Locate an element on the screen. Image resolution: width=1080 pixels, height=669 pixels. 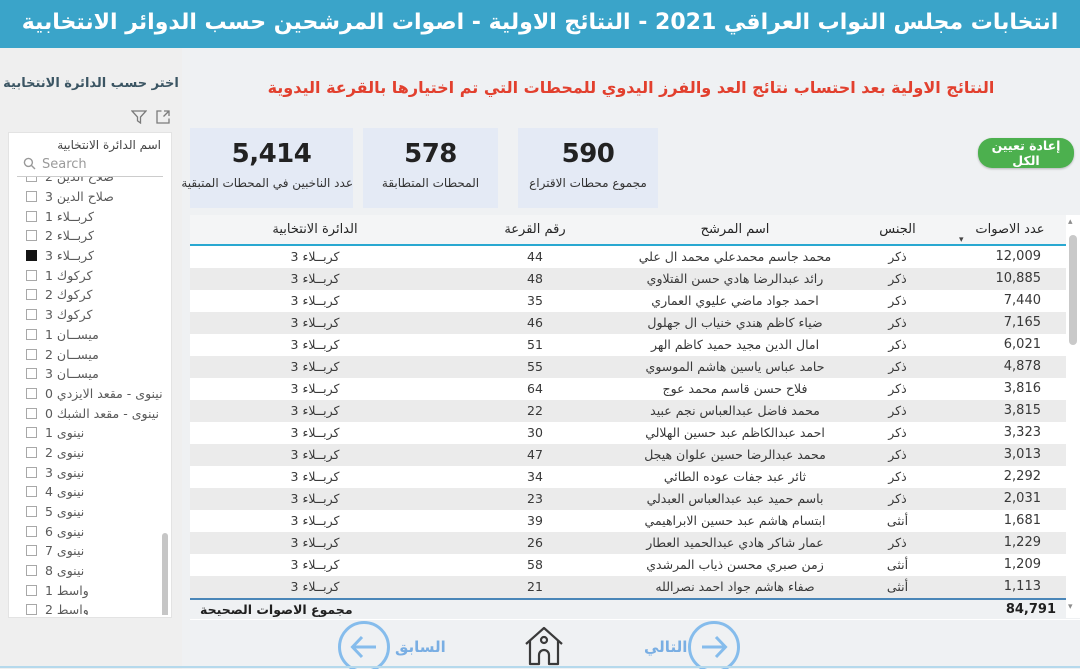
district-filter-item: نينوى 5 is located at coordinates (90, 512).